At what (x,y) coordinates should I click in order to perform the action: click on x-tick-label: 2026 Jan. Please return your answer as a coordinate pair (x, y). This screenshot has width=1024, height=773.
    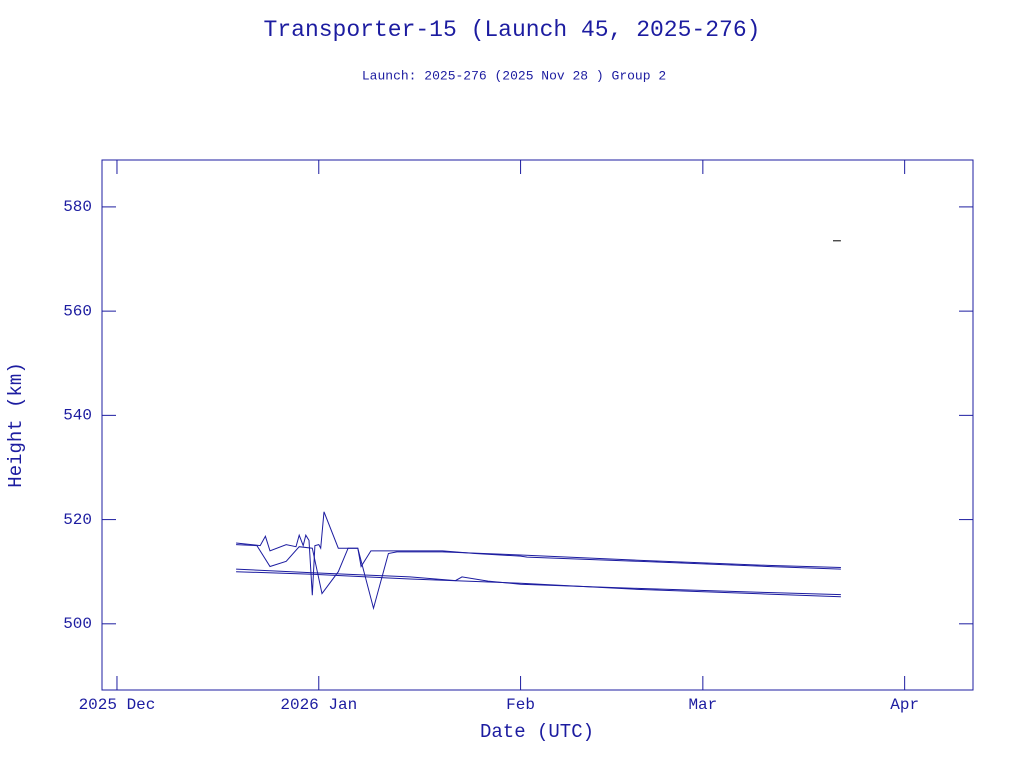
    Looking at the image, I should click on (318, 705).